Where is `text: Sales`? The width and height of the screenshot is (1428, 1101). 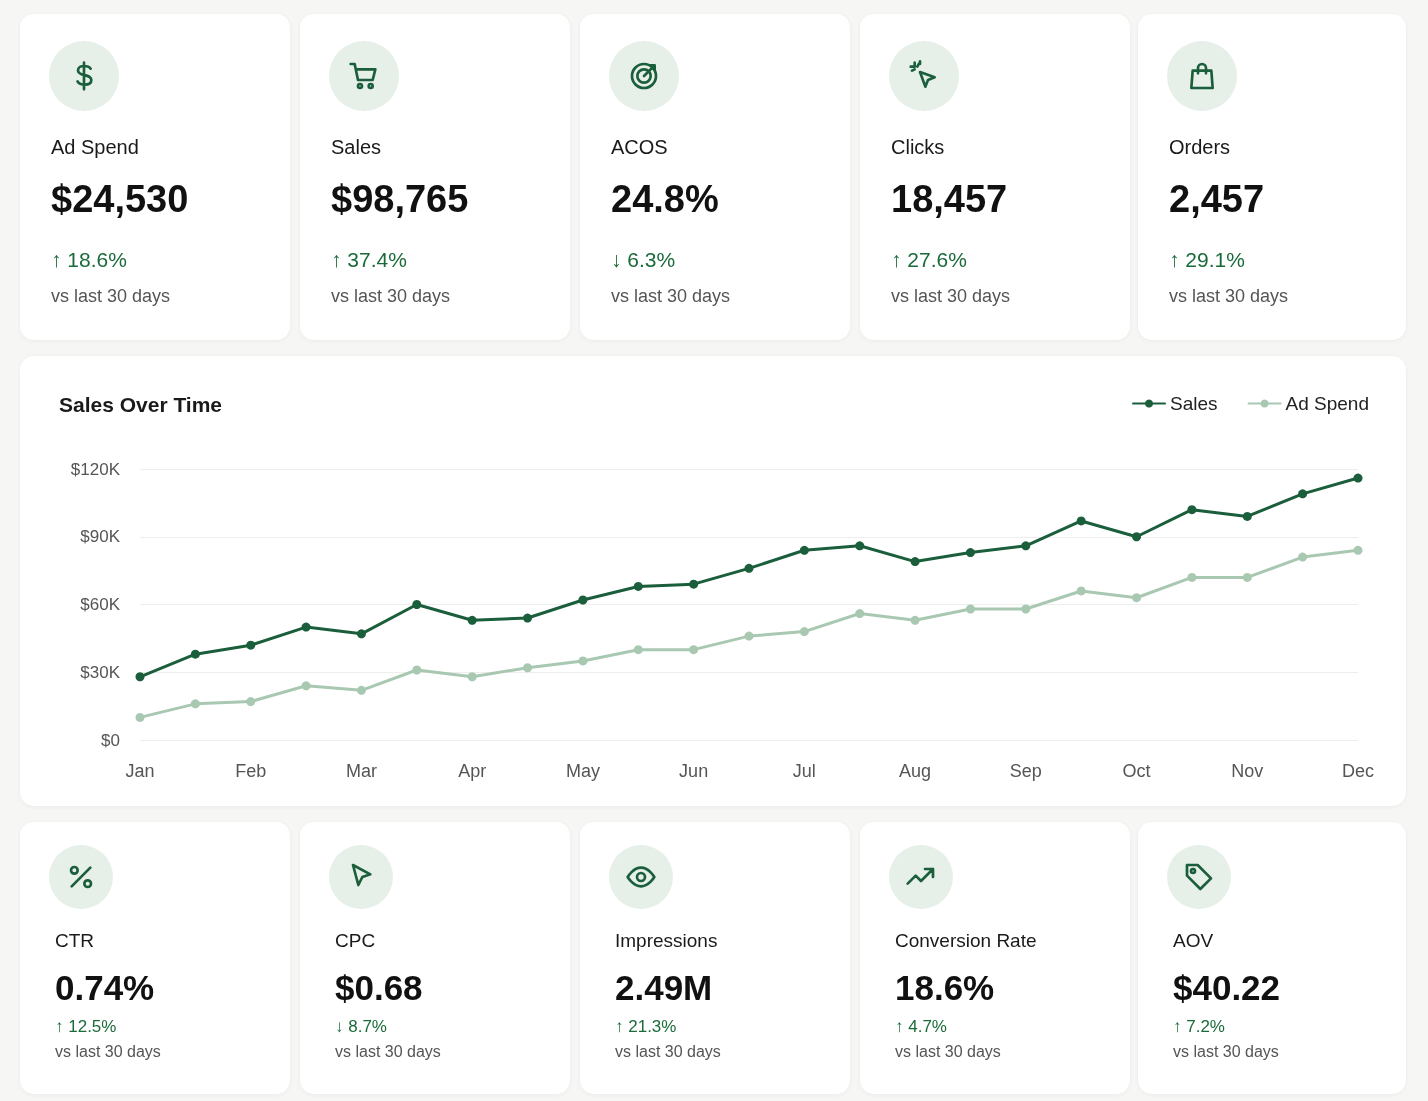
text: Sales is located at coordinates (356, 147).